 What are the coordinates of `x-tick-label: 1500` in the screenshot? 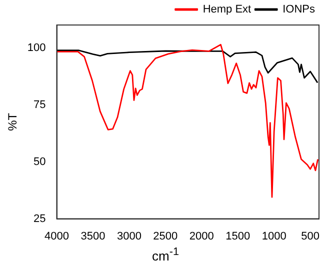 It's located at (238, 236).